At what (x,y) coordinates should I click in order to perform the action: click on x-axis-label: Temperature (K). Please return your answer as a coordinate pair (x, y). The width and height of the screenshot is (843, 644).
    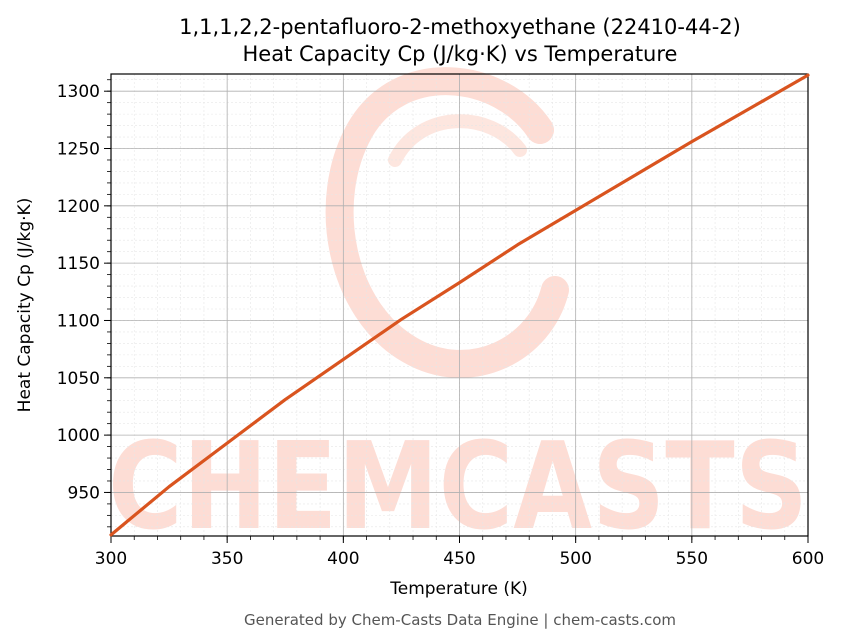
    Looking at the image, I should click on (458, 589).